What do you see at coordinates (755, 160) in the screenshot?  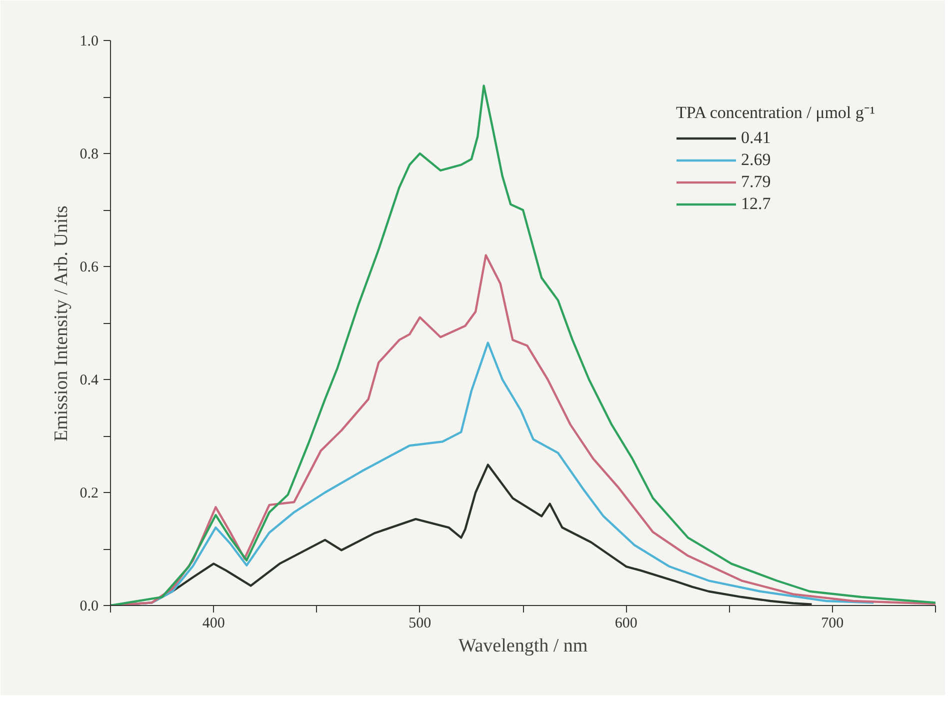 I see `legend-label: 2.69` at bounding box center [755, 160].